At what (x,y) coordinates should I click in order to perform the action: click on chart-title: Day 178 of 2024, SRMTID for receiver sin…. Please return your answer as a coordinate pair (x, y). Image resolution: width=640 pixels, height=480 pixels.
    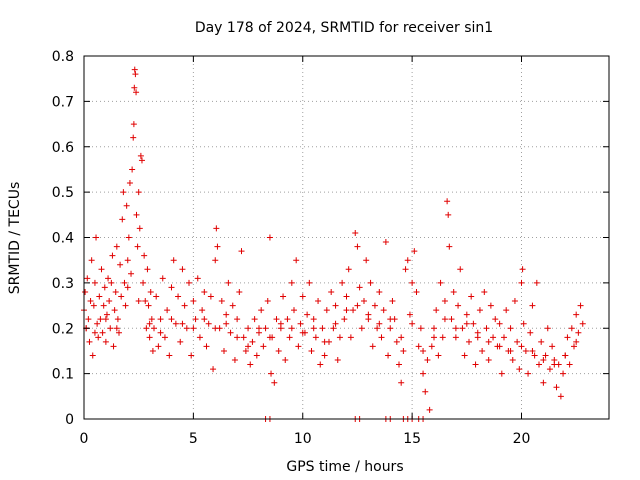
    Looking at the image, I should click on (344, 28).